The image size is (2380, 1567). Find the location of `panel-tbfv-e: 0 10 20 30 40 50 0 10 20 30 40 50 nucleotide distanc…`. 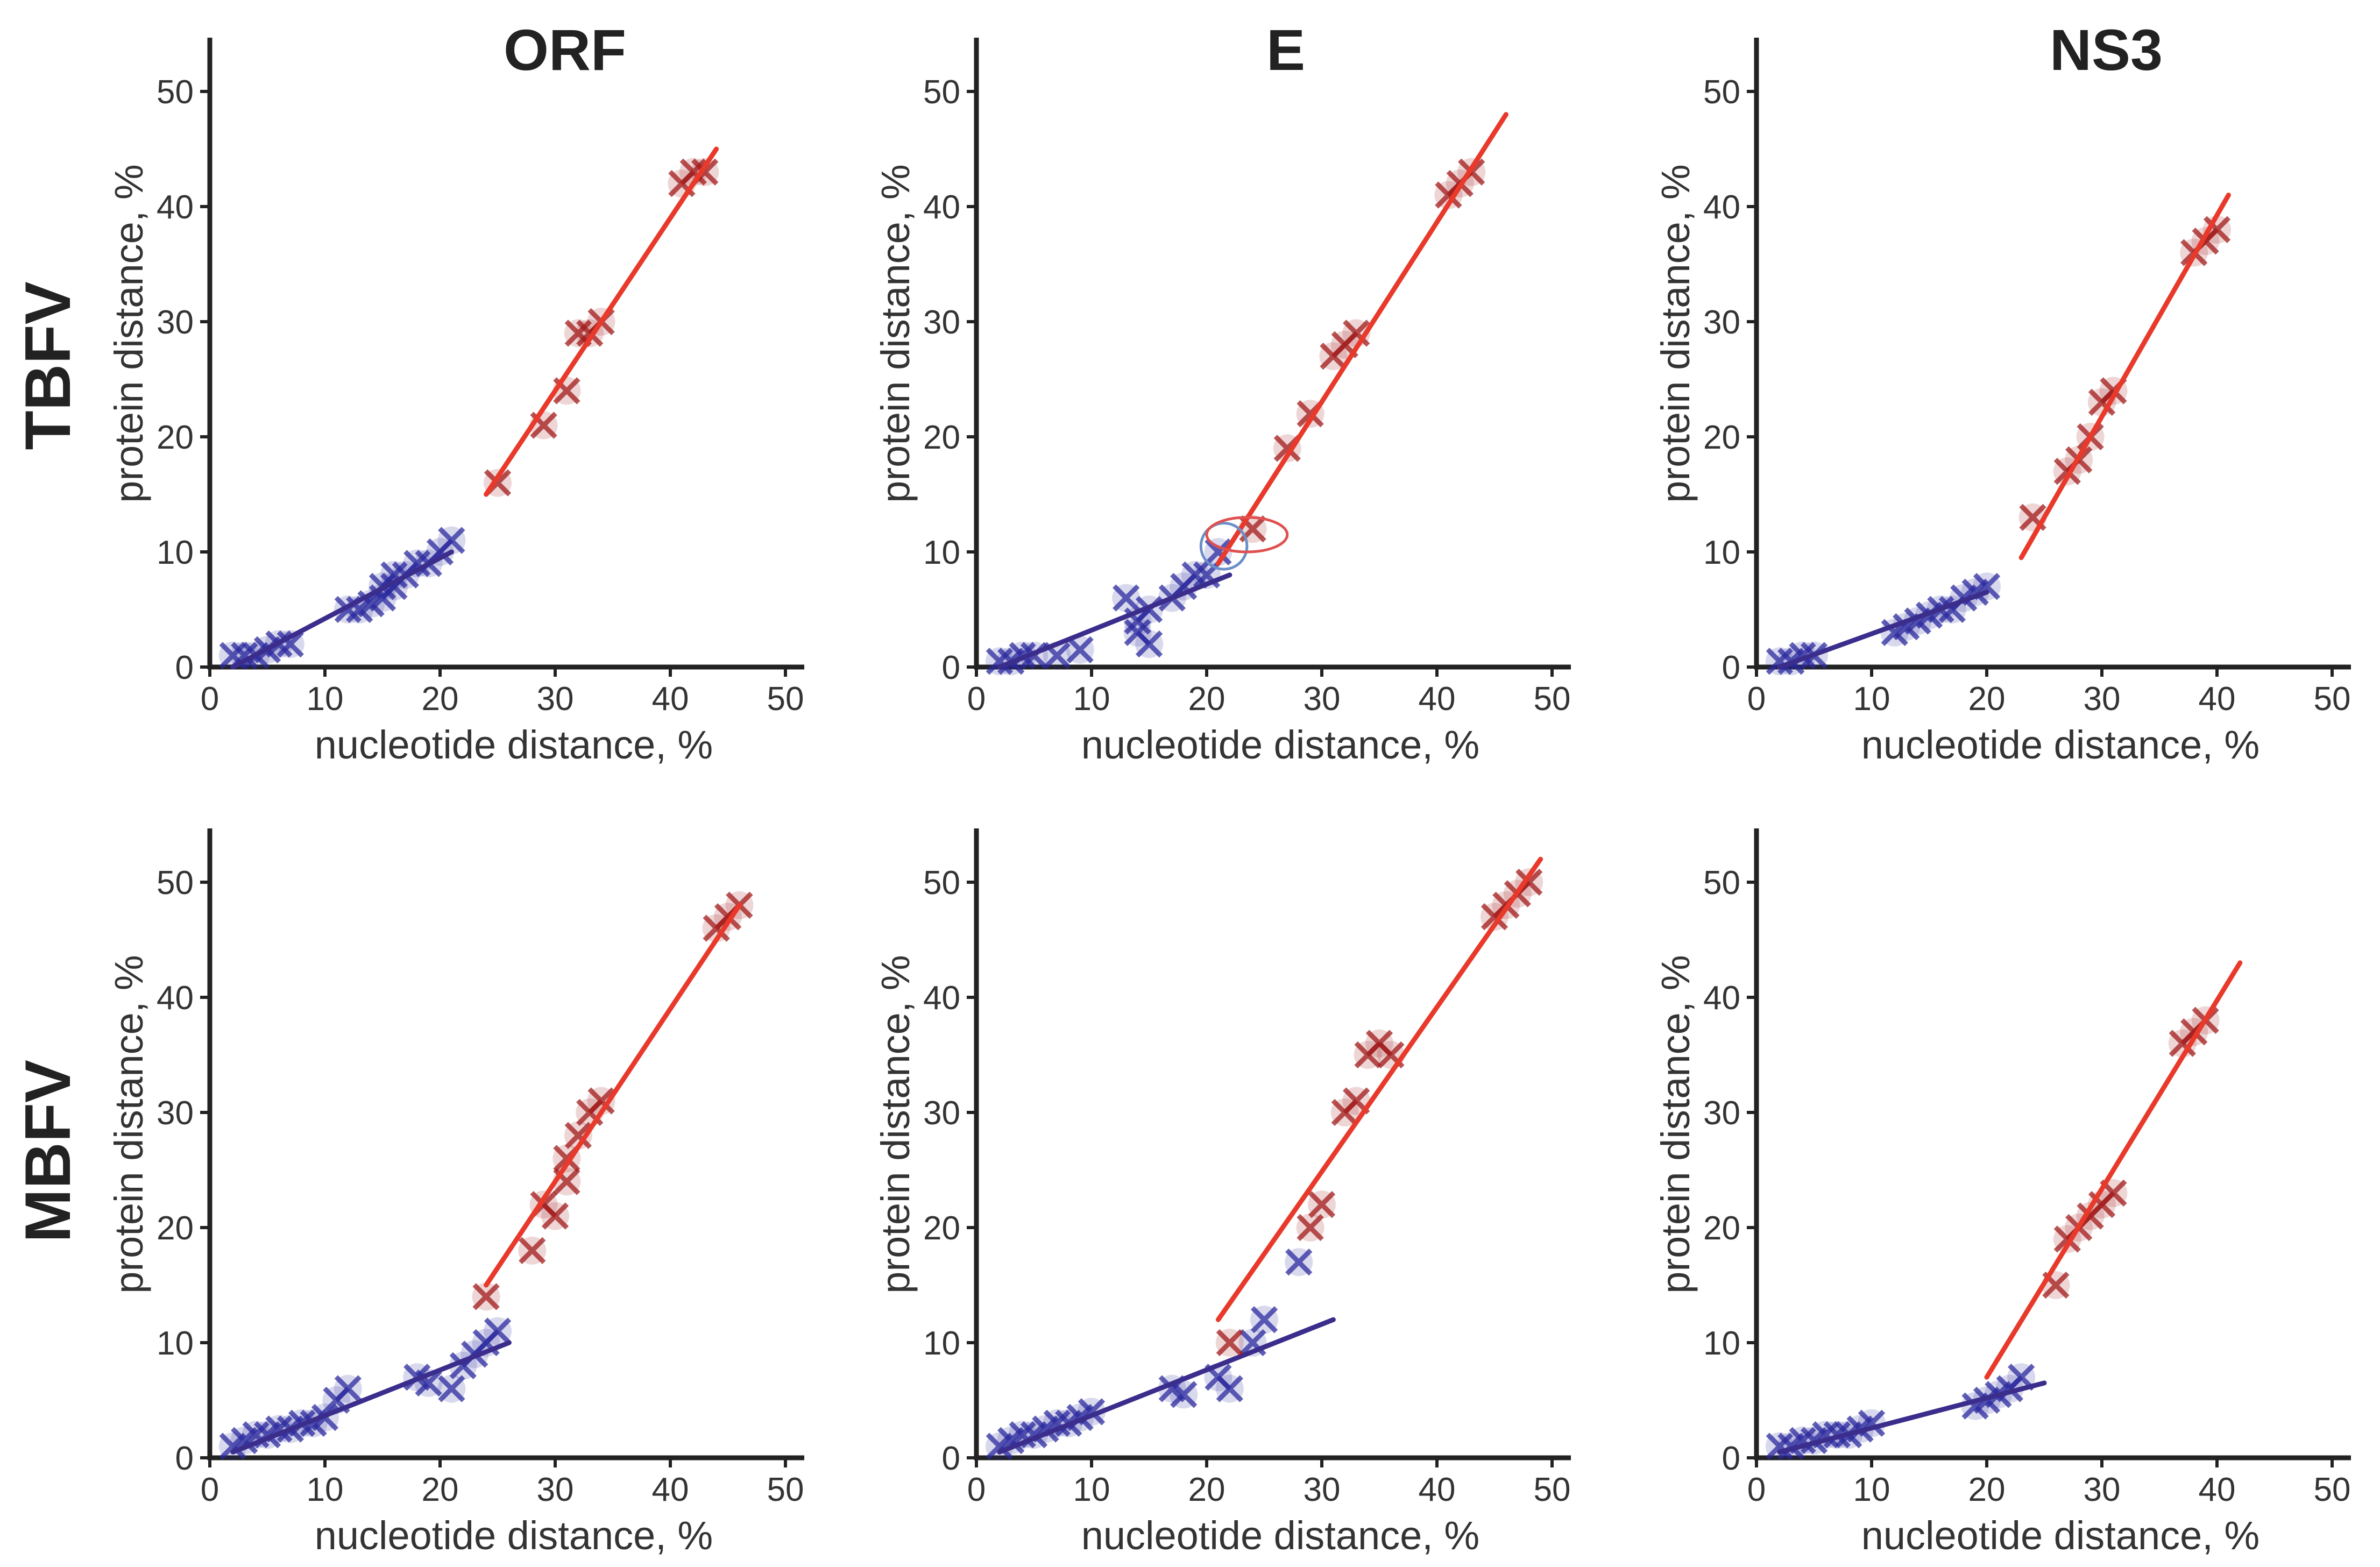

panel-tbfv-e: 0 10 20 30 40 50 0 10 20 30 40 50 nucleotide distanc… is located at coordinates (1222, 403).